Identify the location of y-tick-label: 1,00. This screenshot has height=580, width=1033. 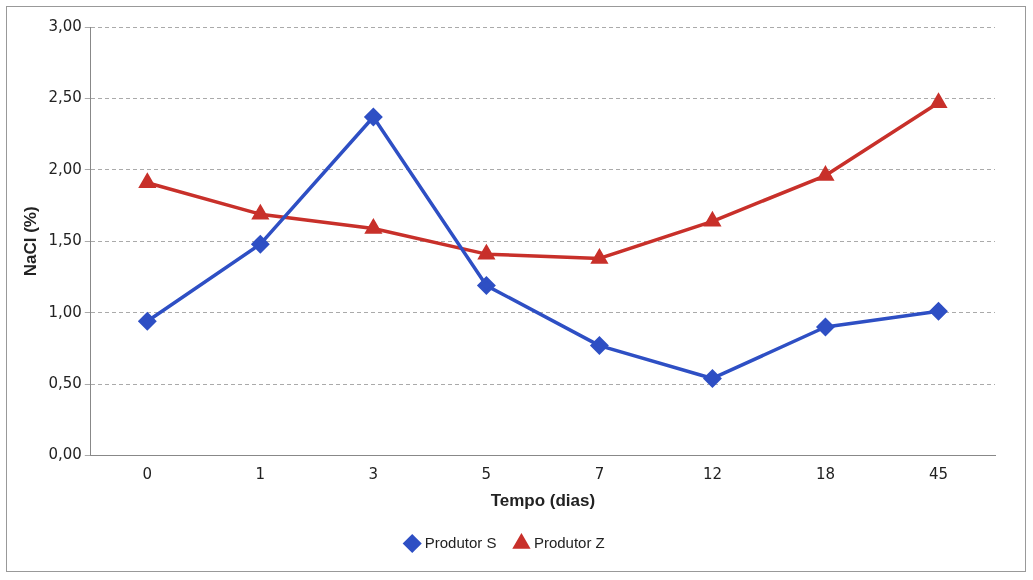
(65, 311).